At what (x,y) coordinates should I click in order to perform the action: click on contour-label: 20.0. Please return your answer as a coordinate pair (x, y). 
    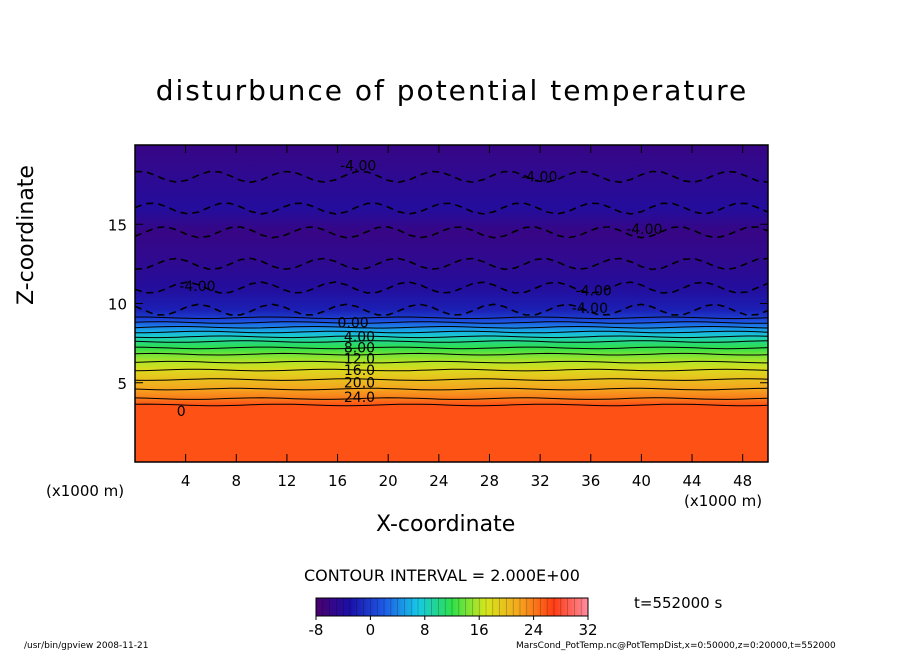
    Looking at the image, I should click on (359, 384).